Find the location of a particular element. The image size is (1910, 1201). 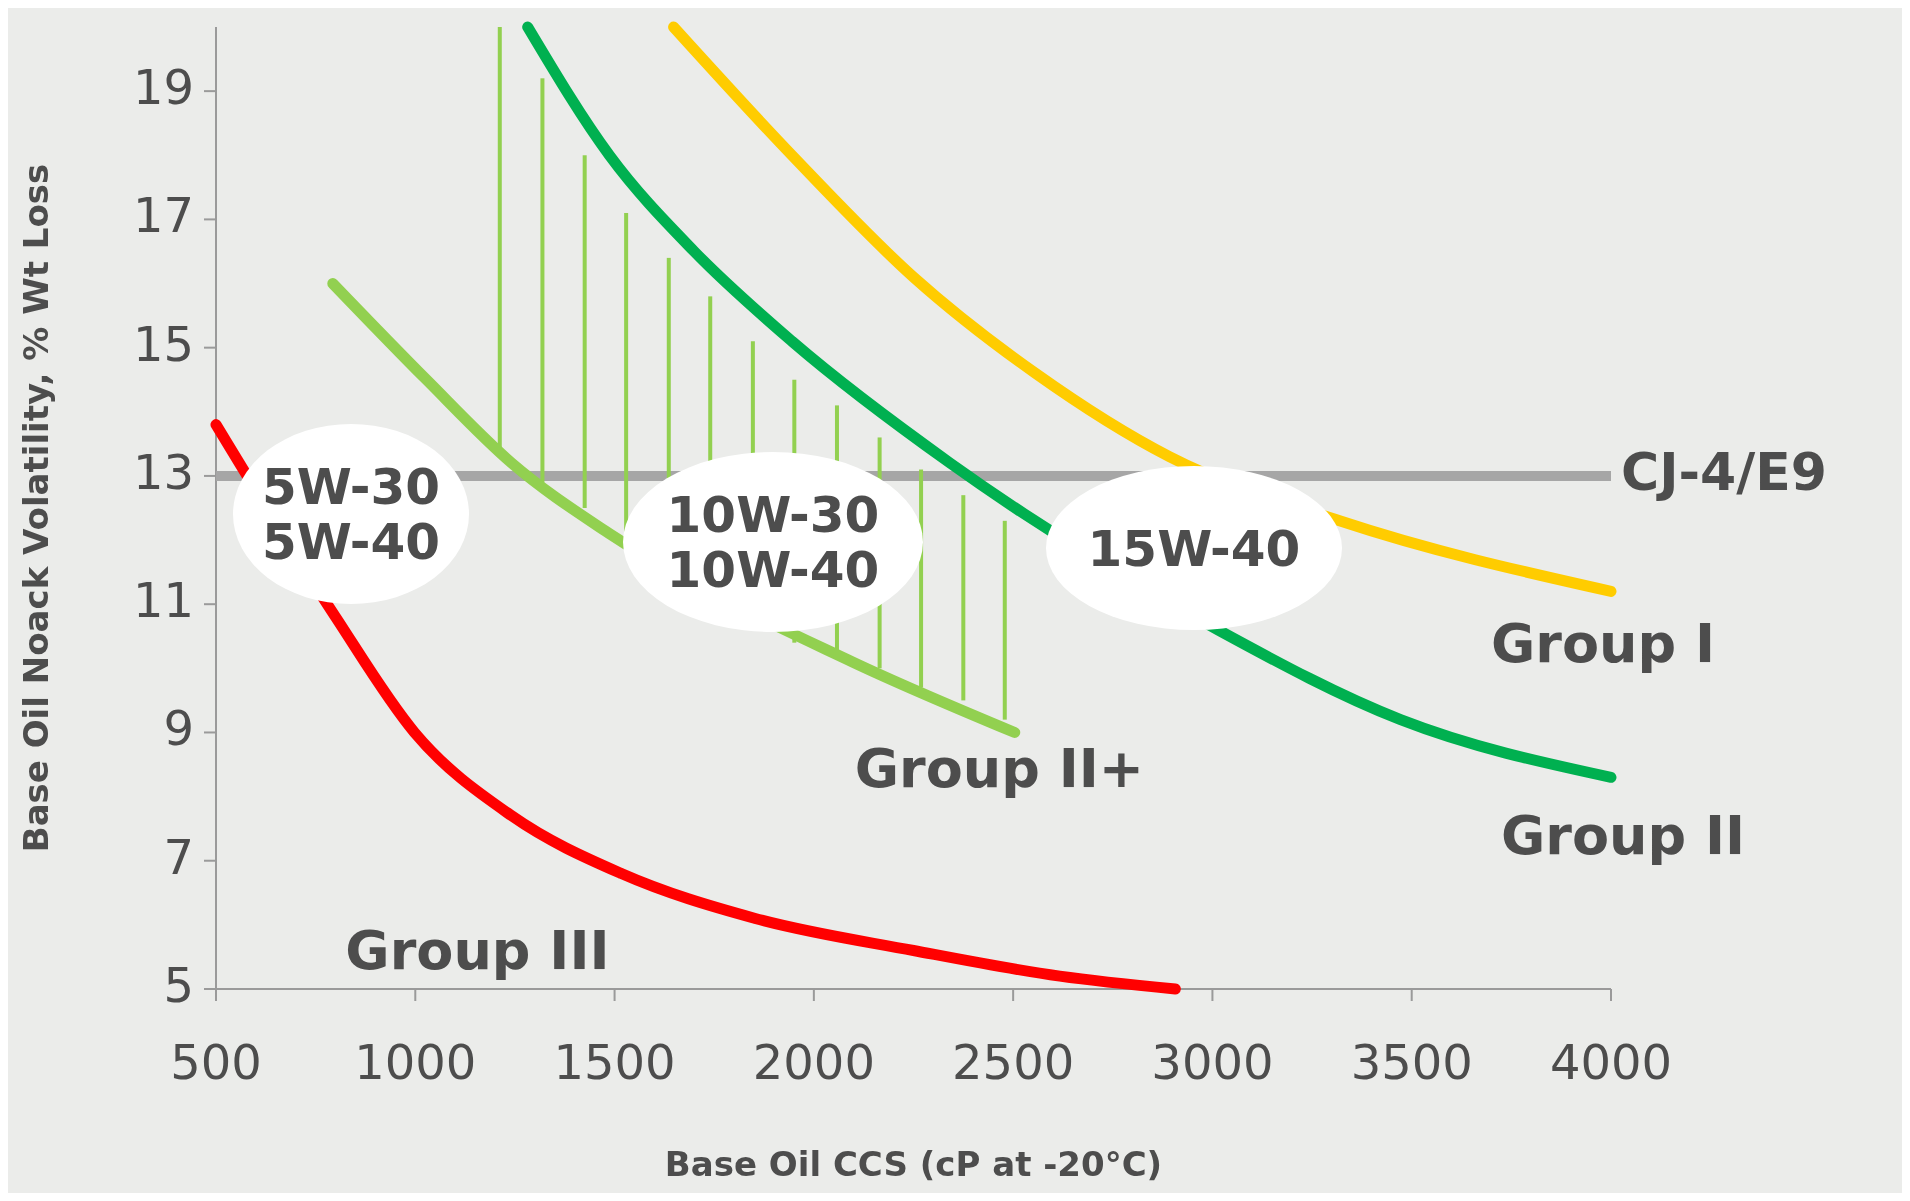

y-tick-label: 19 is located at coordinates (163, 87).